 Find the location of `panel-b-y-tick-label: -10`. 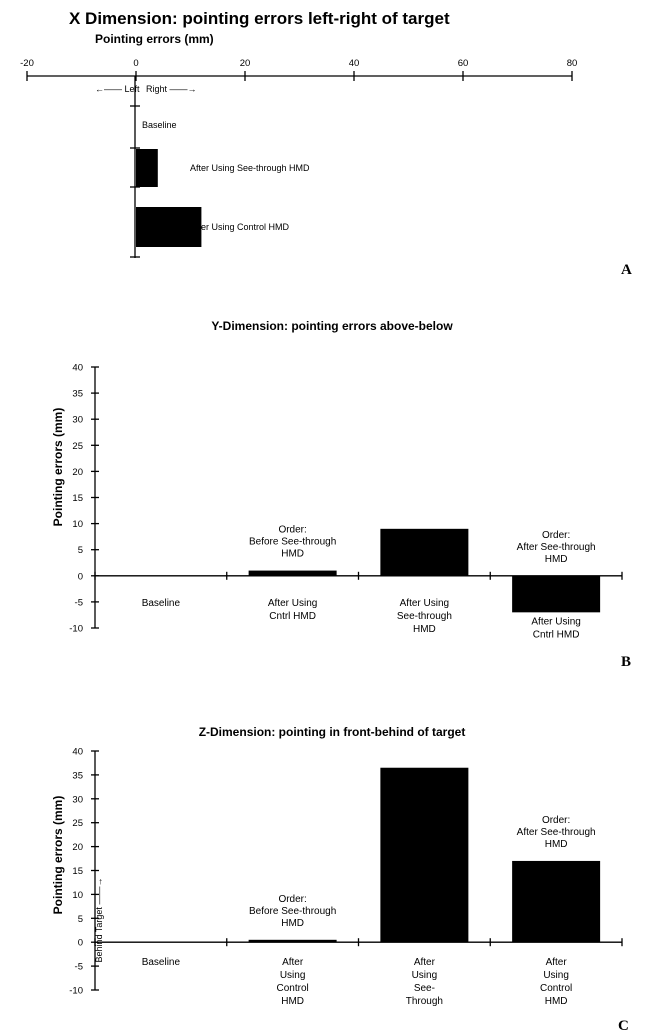

panel-b-y-tick-label: -10 is located at coordinates (76, 629).